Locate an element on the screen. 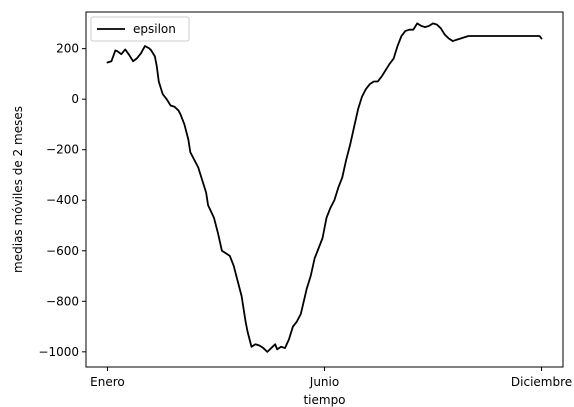 This screenshot has width=574, height=407. x-axis-ticks: Enero Junio Diciembre is located at coordinates (331, 378).